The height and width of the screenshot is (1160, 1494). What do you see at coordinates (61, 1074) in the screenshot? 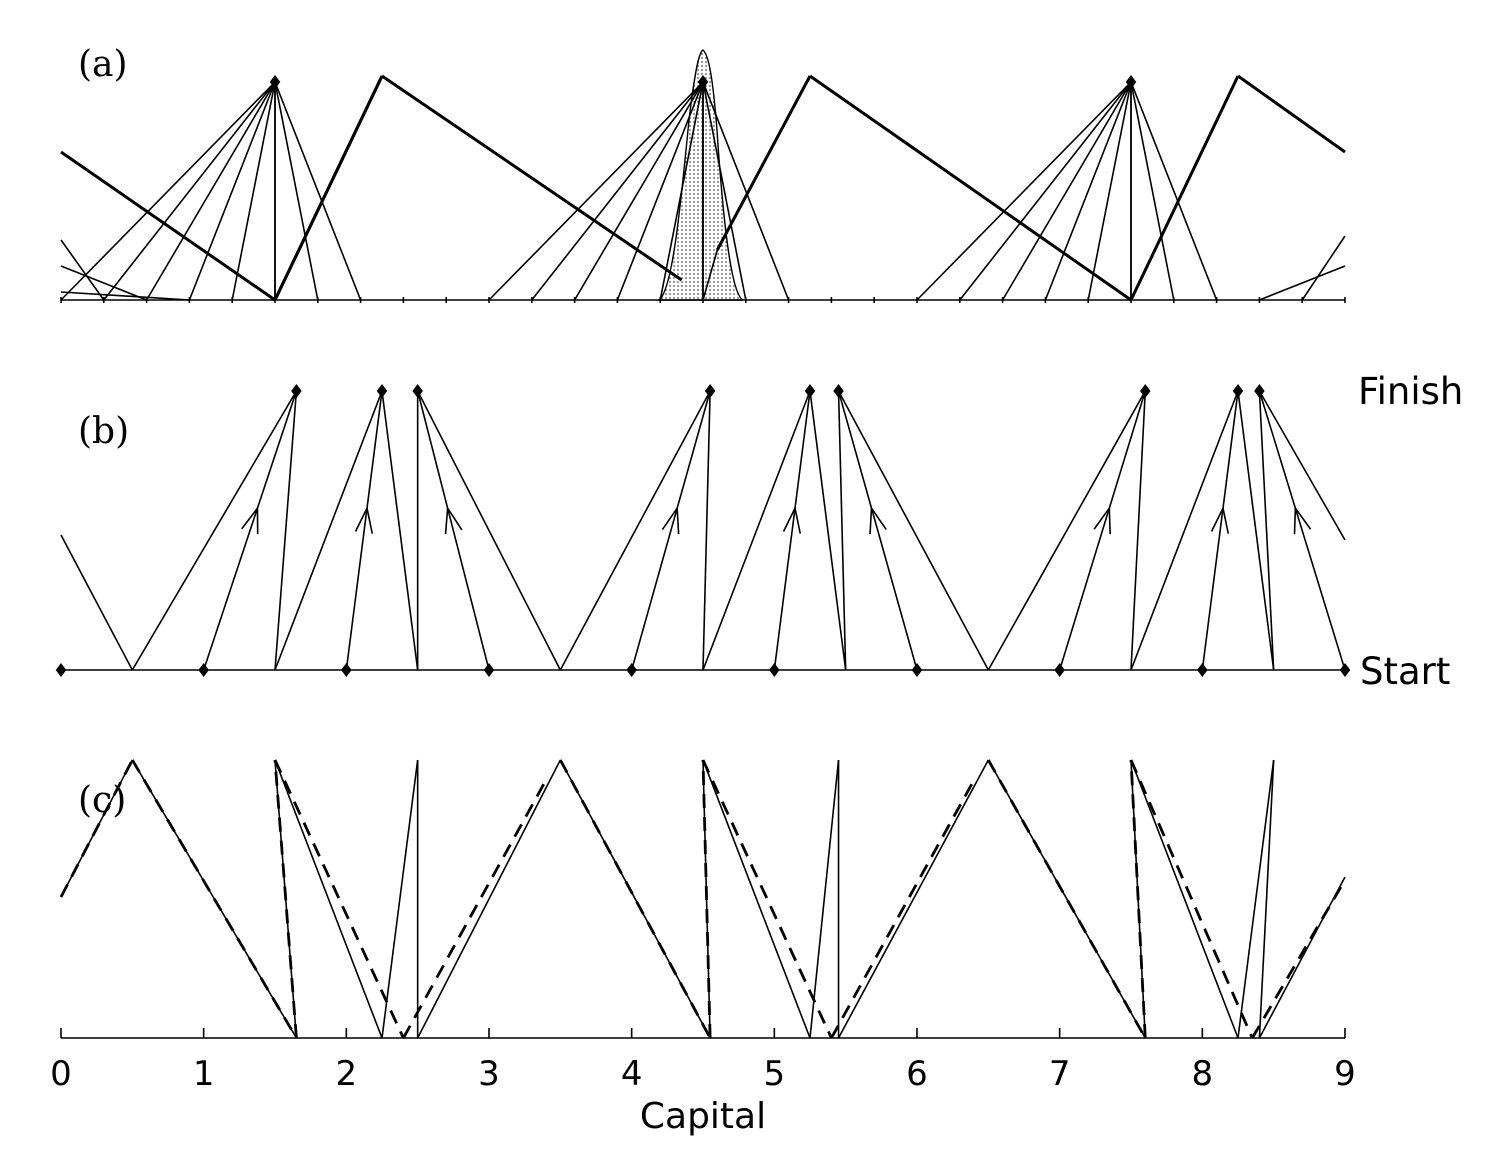
I see `x-tick-label: 0` at bounding box center [61, 1074].